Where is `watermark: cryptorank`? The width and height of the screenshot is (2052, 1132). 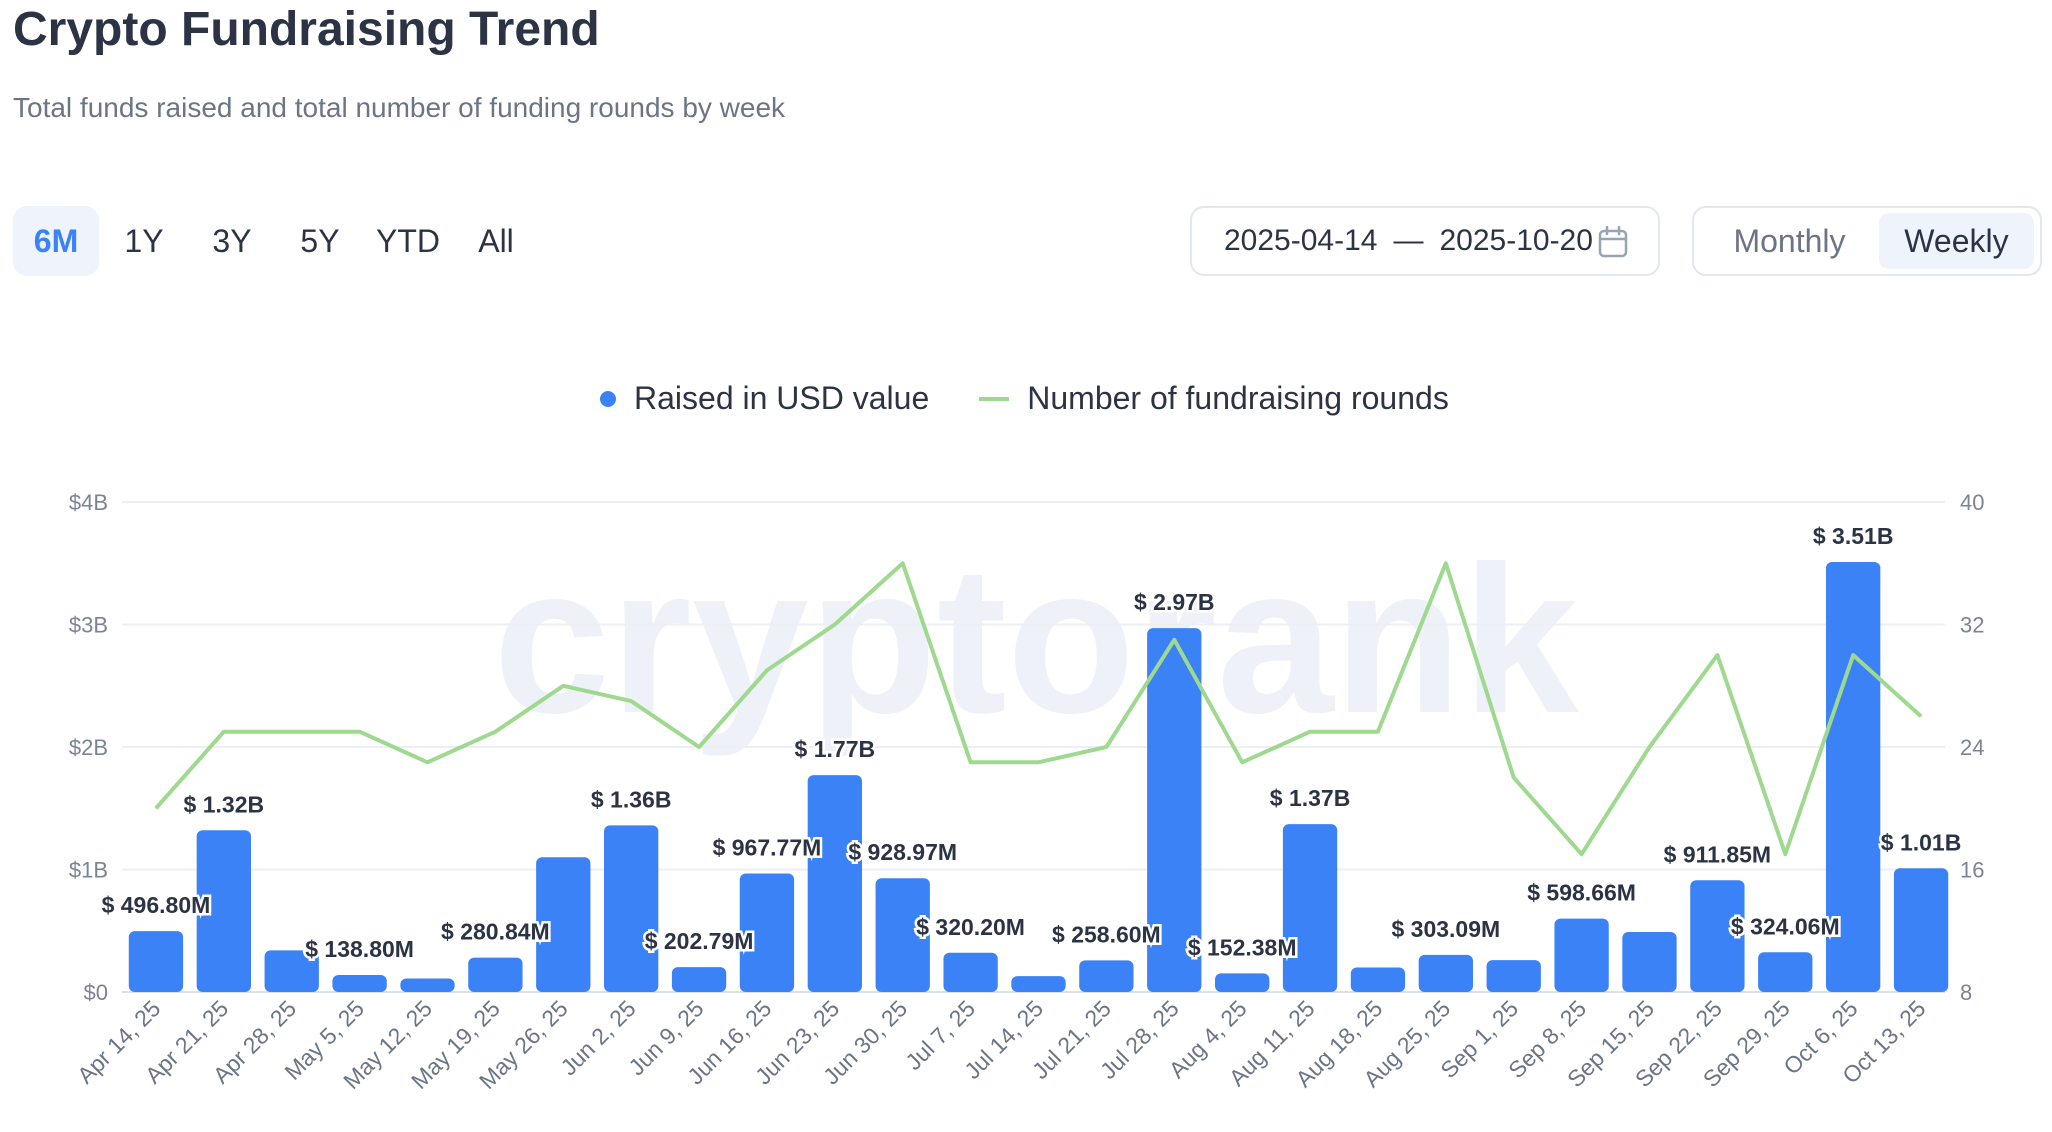 watermark: cryptorank is located at coordinates (1036, 639).